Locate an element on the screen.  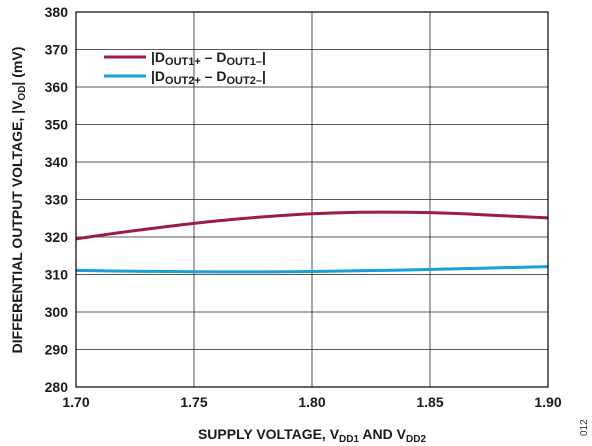
y-tick-label: 280 is located at coordinates (57, 387).